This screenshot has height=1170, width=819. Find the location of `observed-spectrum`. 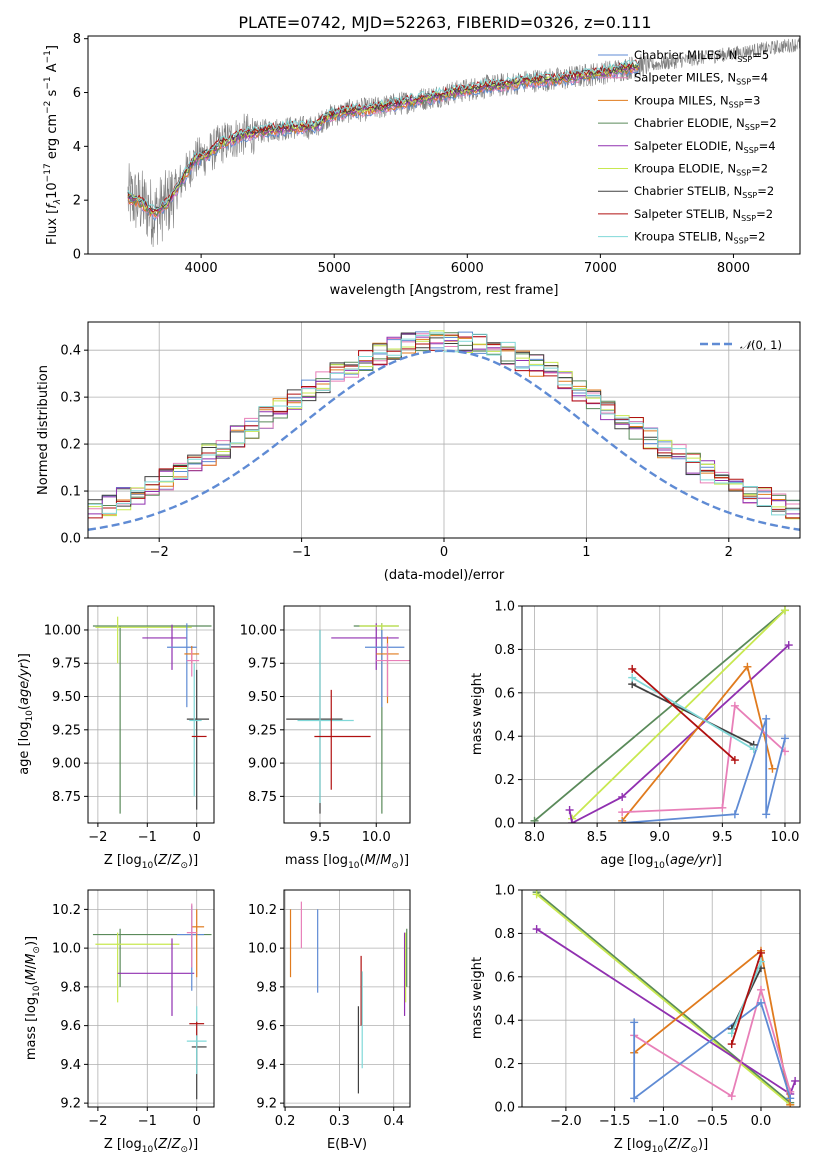

observed-spectrum is located at coordinates (463, 142).